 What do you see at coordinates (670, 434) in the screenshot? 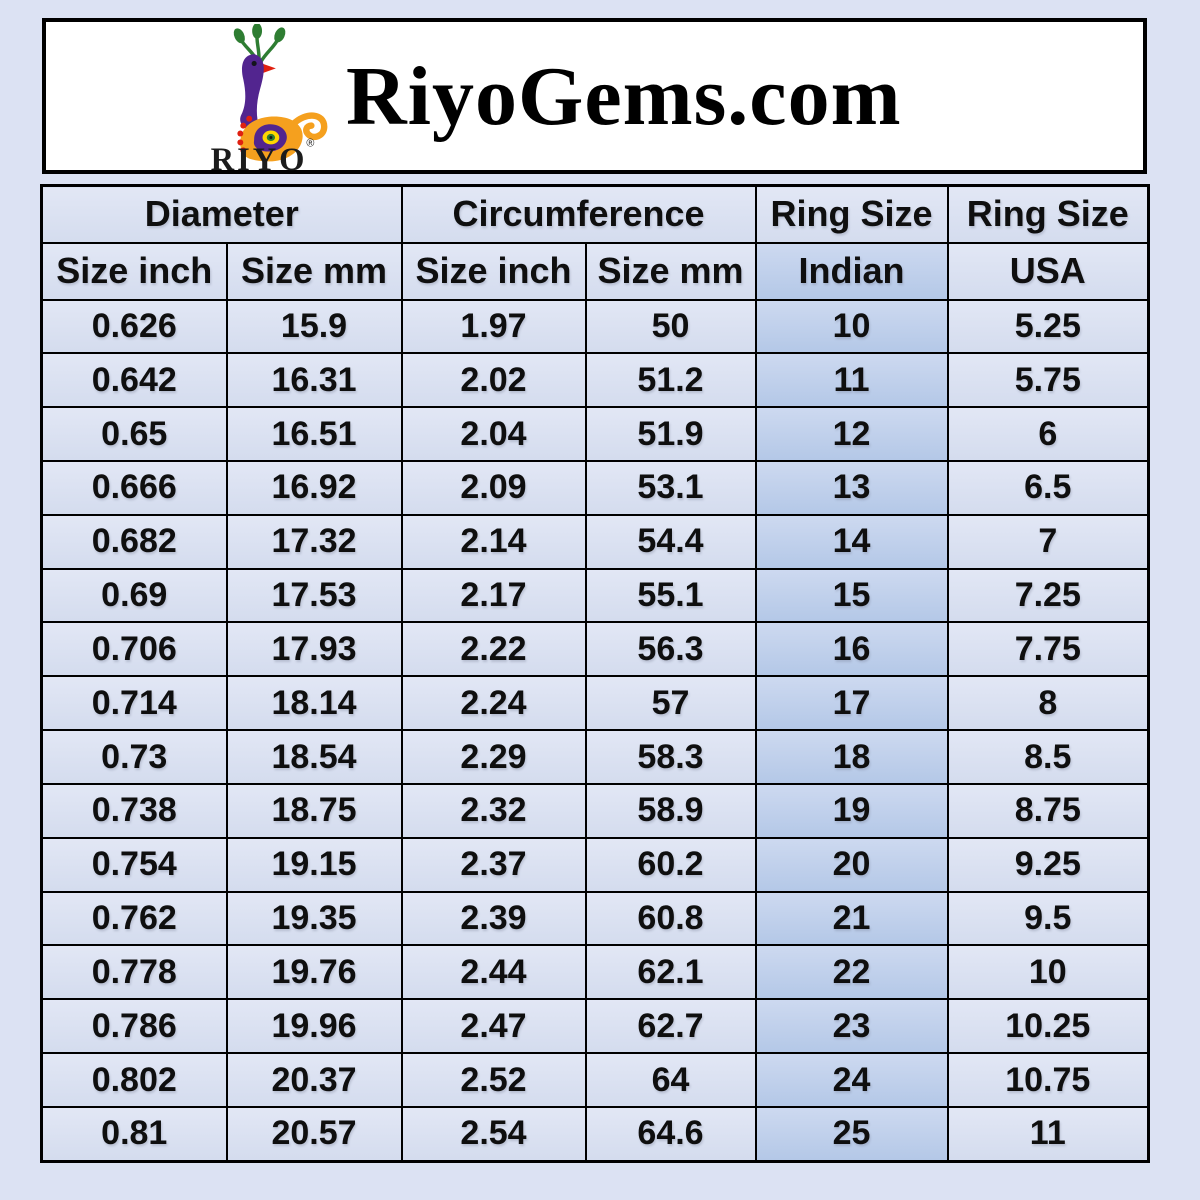
I see `cell-r2-c3: 51.9` at bounding box center [670, 434].